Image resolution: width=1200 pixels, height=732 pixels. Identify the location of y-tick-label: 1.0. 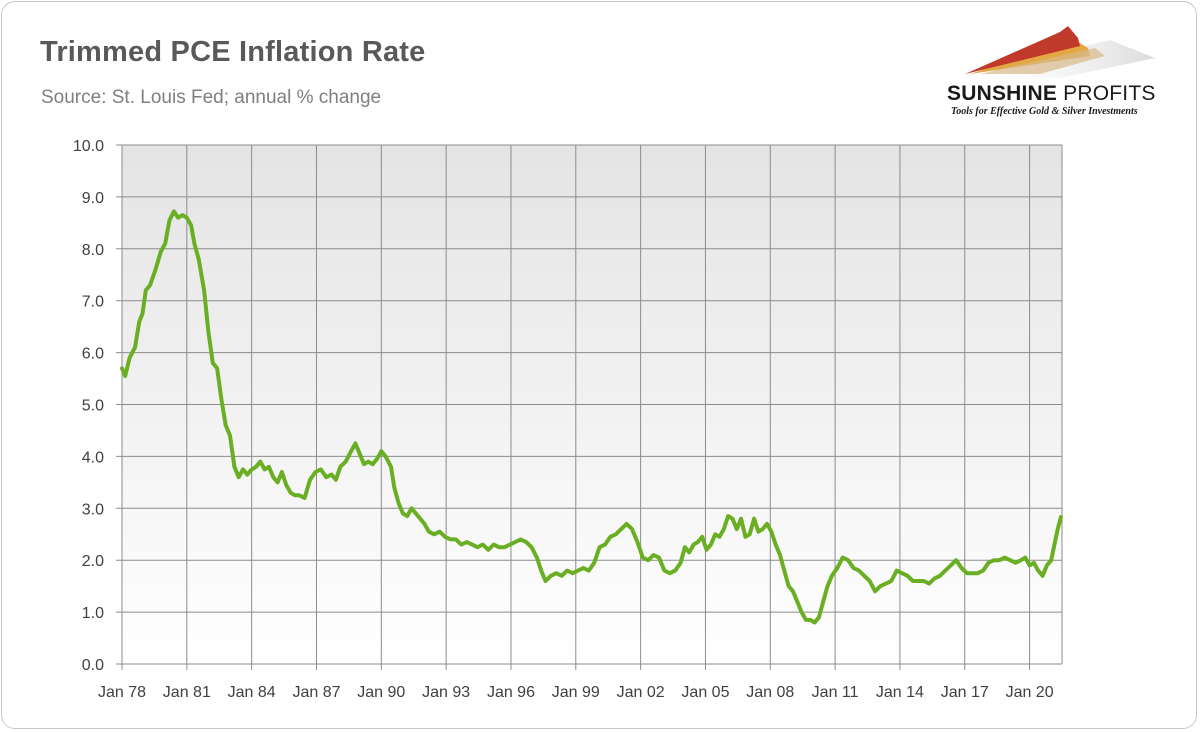
(93, 613).